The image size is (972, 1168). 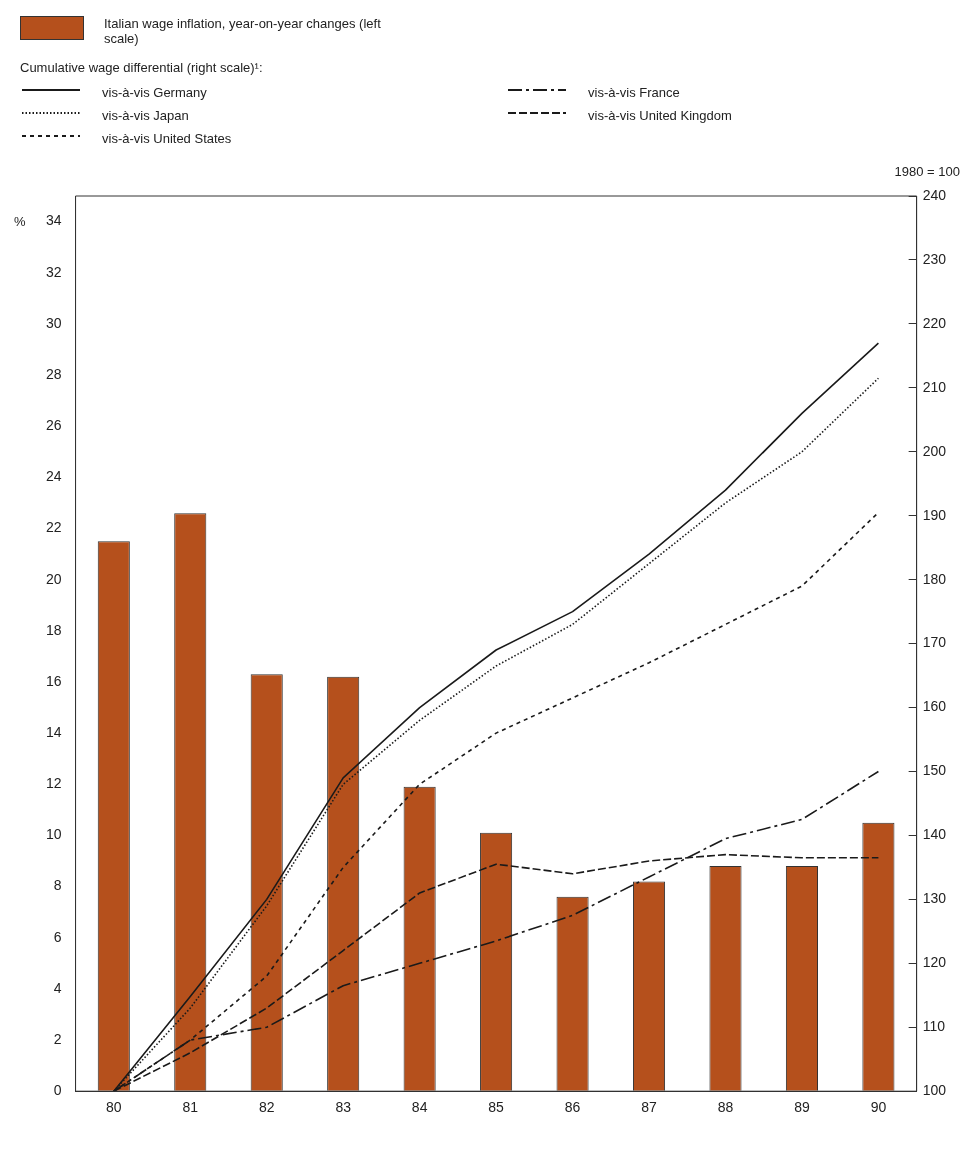 What do you see at coordinates (934, 514) in the screenshot?
I see `y2-tick-label: 190` at bounding box center [934, 514].